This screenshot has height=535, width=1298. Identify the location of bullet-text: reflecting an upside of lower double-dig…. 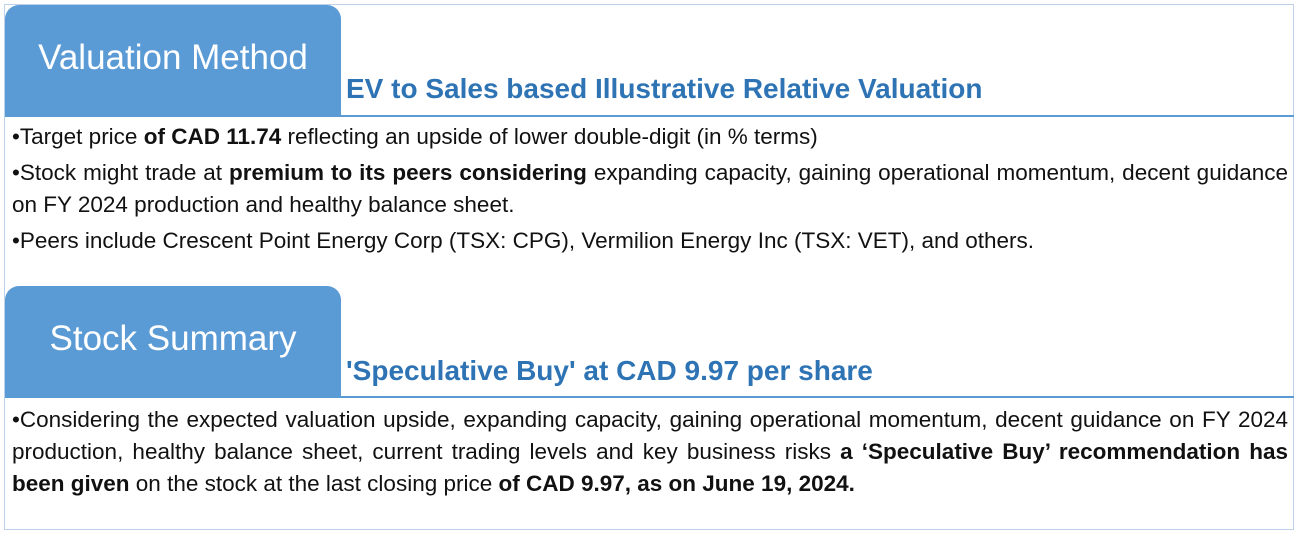
(549, 136).